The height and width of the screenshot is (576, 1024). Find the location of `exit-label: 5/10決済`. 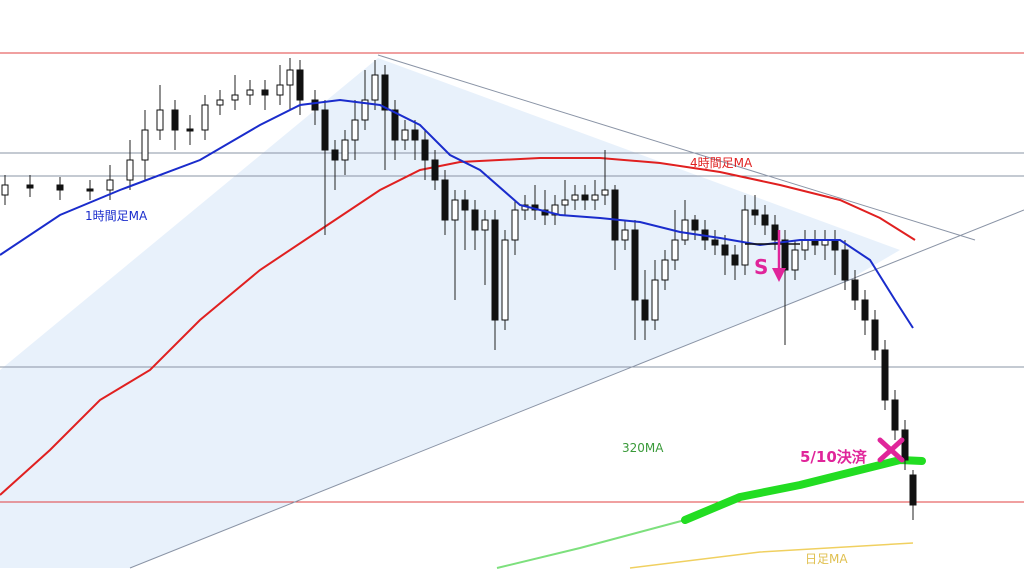

exit-label: 5/10決済 is located at coordinates (834, 457).